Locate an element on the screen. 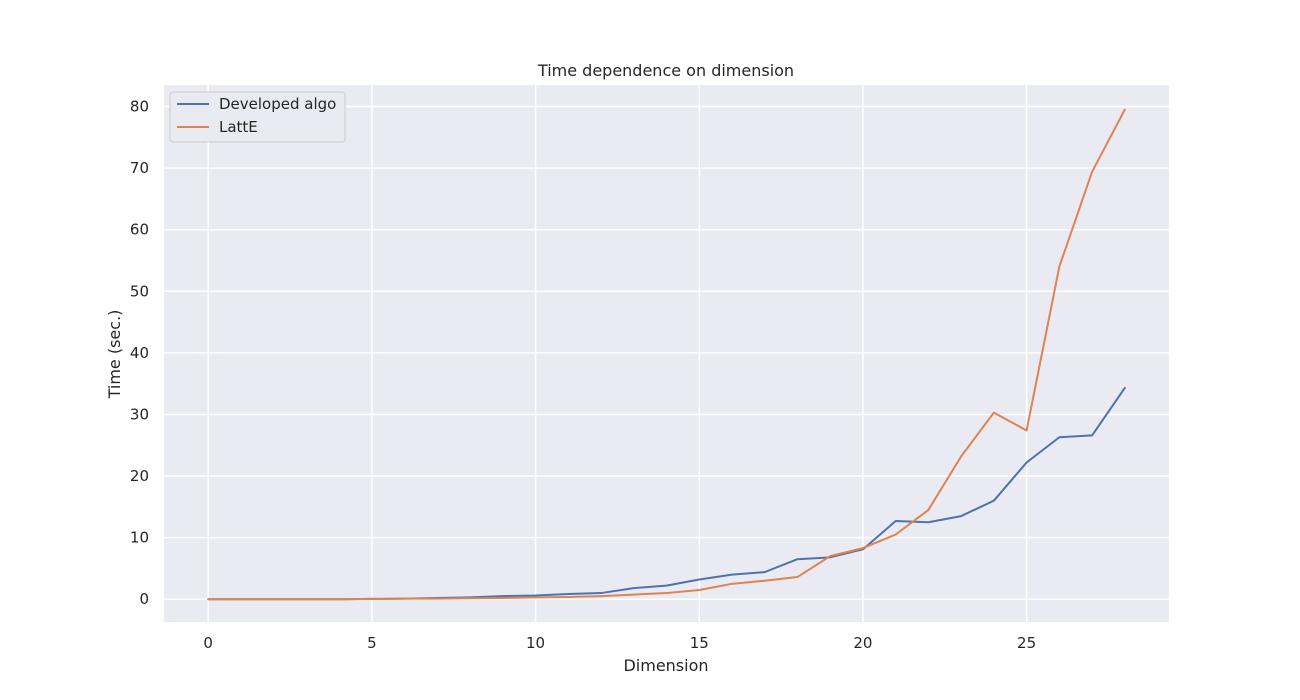 This screenshot has width=1300, height=700. legend-label-latte: LattE is located at coordinates (238, 127).